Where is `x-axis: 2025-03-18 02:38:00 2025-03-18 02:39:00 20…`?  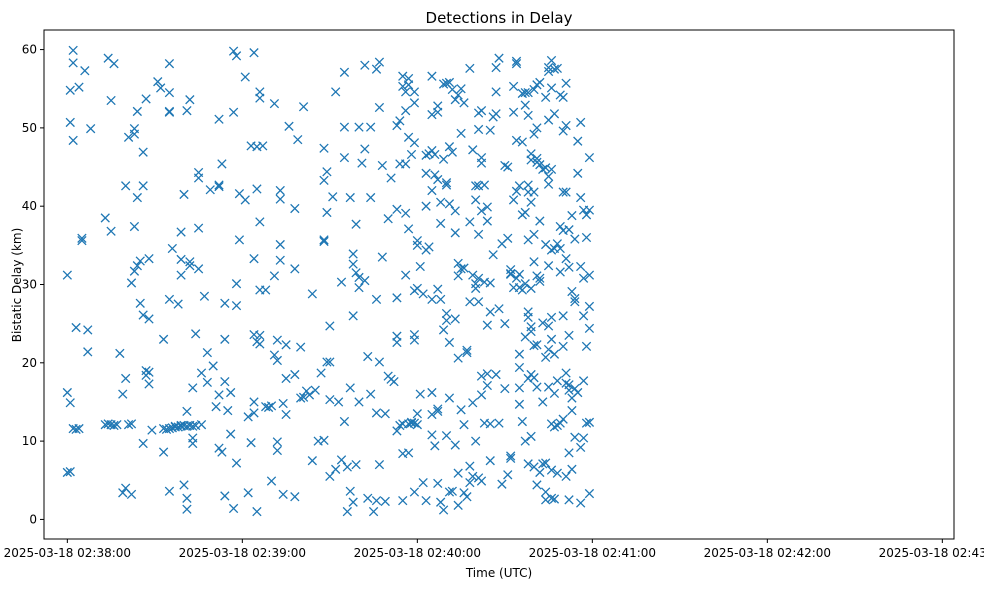 x-axis: 2025-03-18 02:38:00 2025-03-18 02:39:00 20… is located at coordinates (494, 549).